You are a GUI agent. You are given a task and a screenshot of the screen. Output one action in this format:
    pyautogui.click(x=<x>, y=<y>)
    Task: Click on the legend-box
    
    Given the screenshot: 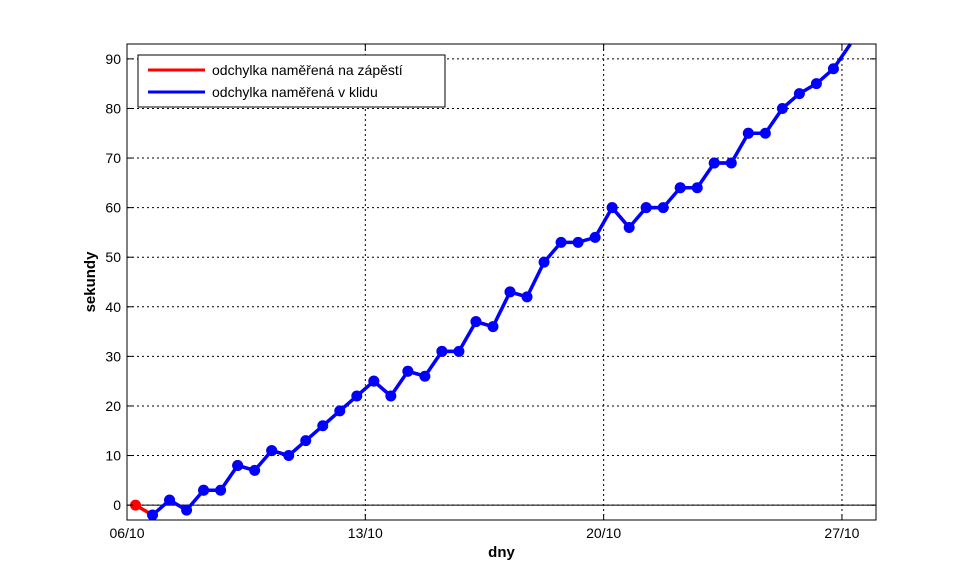 What is the action you would take?
    pyautogui.click(x=291, y=81)
    